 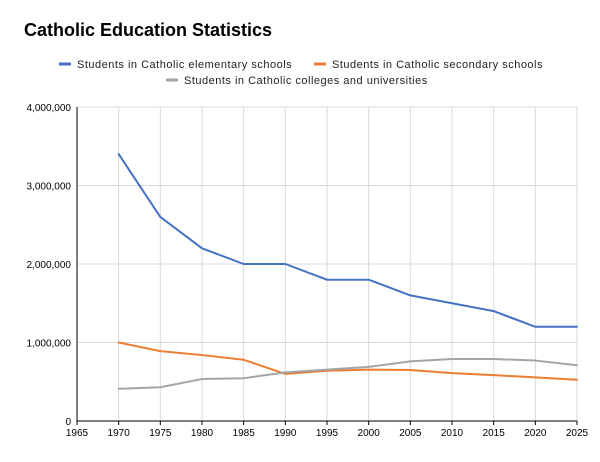 I want to click on y-tick-label: 0, so click(x=68, y=422).